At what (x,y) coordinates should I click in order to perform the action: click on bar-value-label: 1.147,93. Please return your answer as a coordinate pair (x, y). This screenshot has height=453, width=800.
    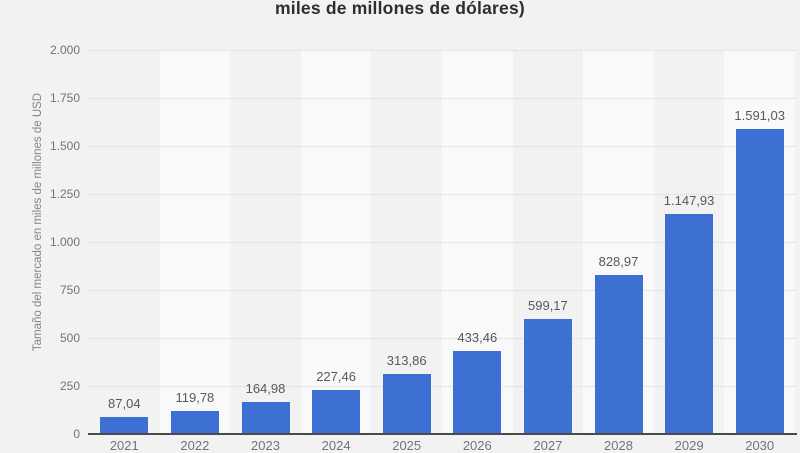
    Looking at the image, I should click on (689, 200).